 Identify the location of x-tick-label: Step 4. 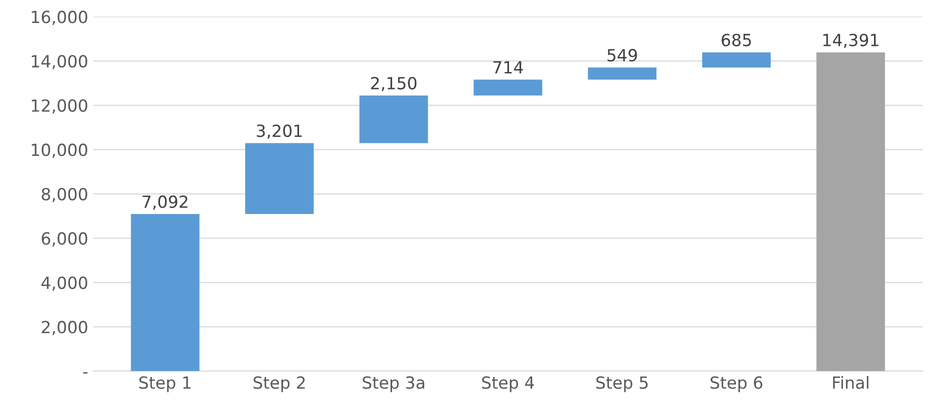
(508, 384).